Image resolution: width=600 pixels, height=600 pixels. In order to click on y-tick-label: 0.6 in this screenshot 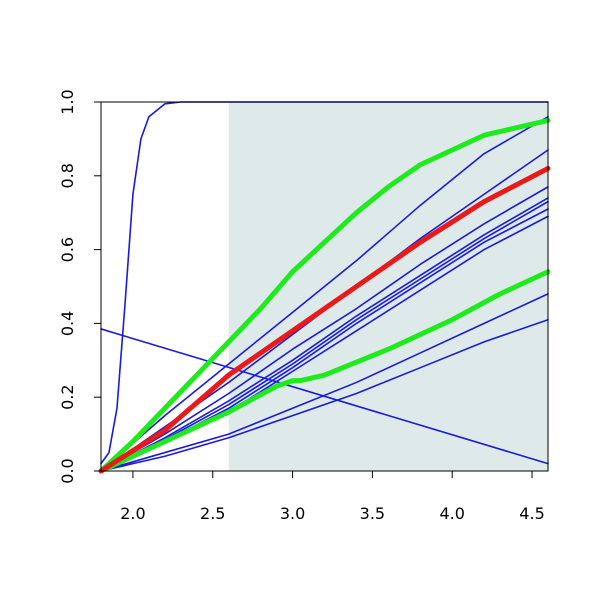, I will do `click(67, 249)`.